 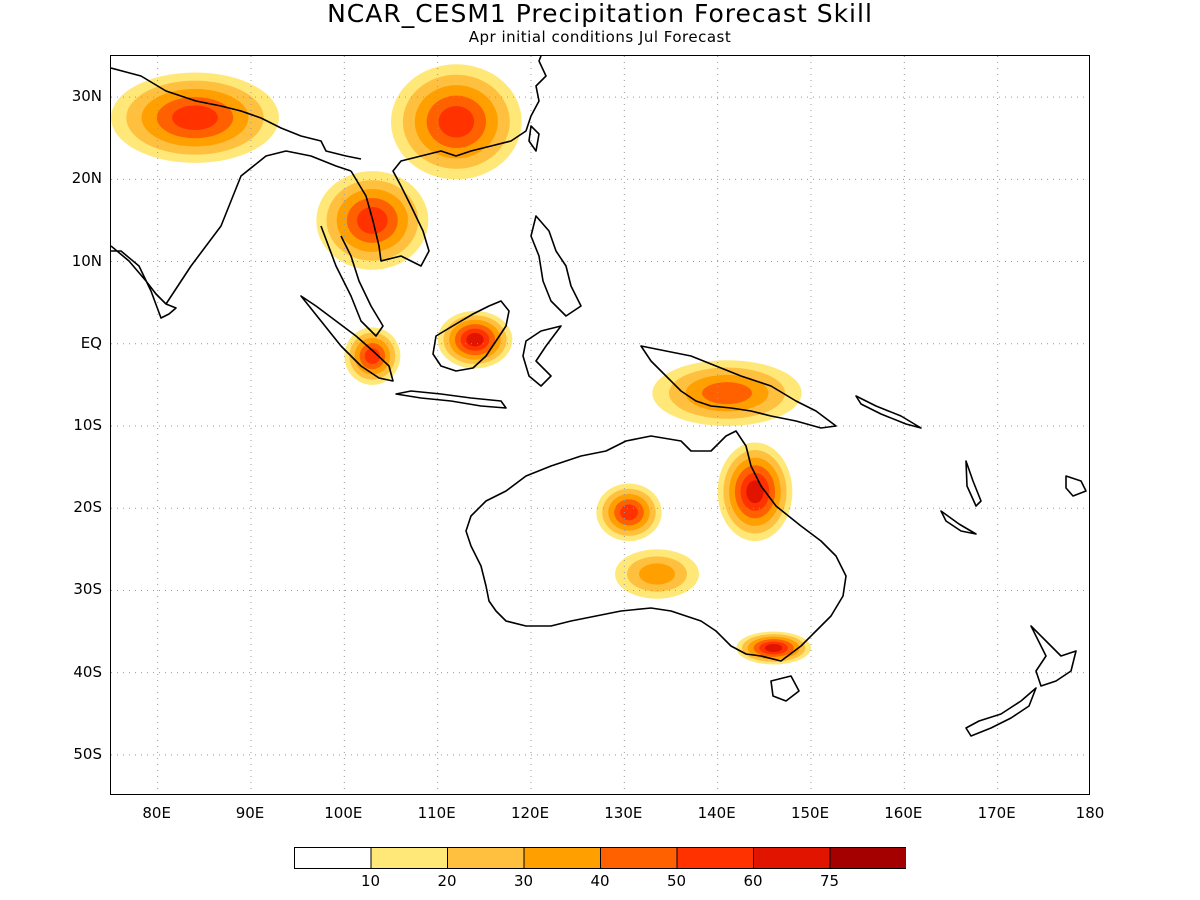 What do you see at coordinates (352, 281) in the screenshot?
I see `coastline-malay` at bounding box center [352, 281].